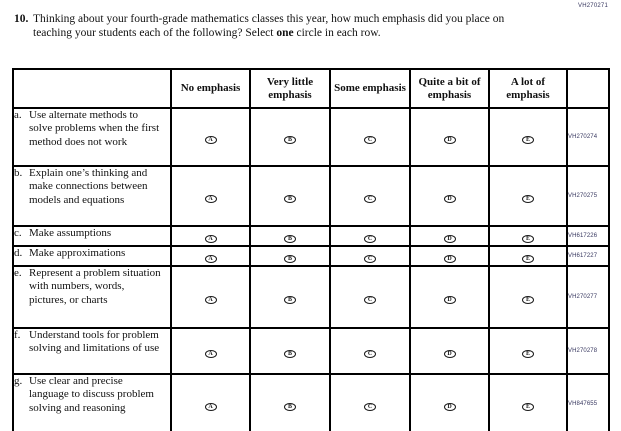 This screenshot has width=621, height=431. What do you see at coordinates (70, 233) in the screenshot?
I see `item-text: Make assumptions` at bounding box center [70, 233].